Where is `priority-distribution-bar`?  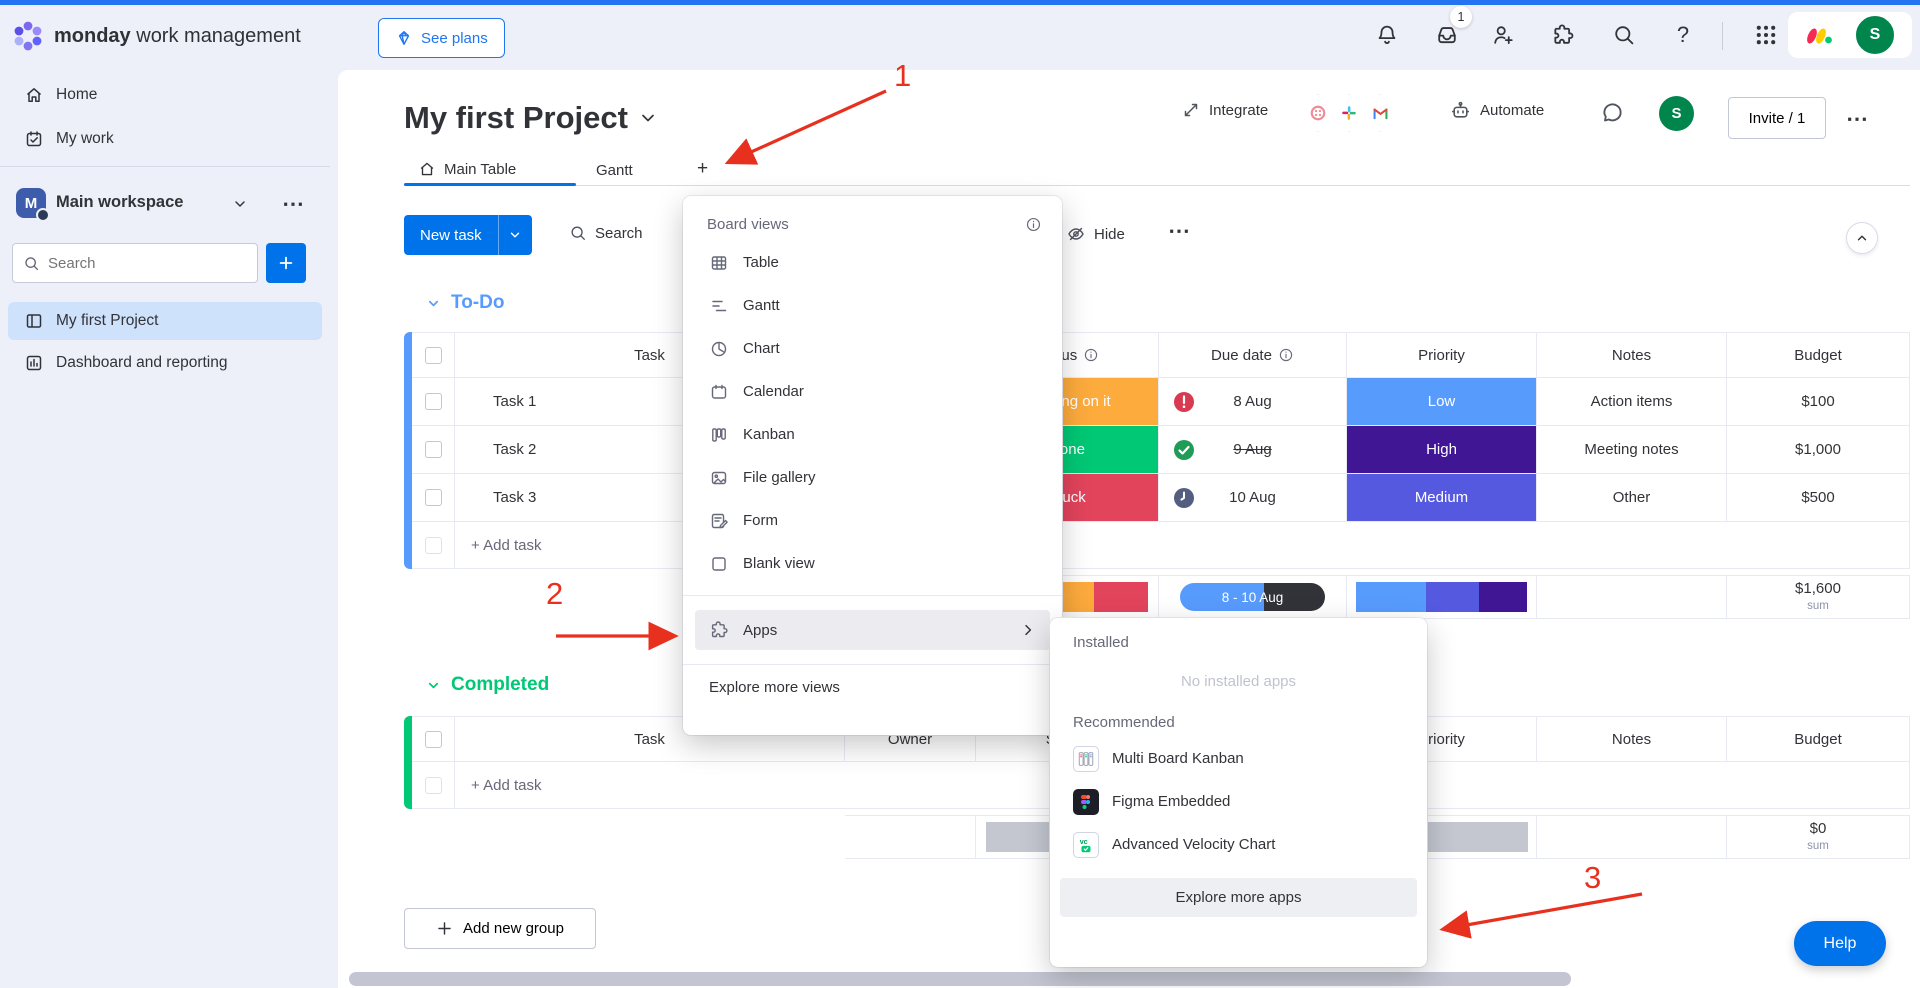
priority-distribution-bar is located at coordinates (1441, 597).